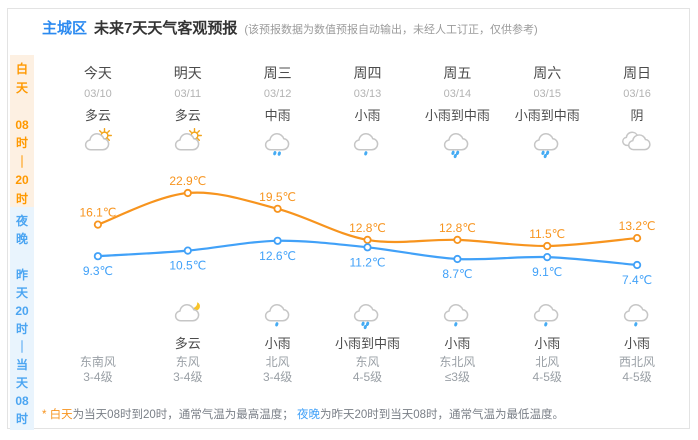 Image resolution: width=698 pixels, height=440 pixels. Describe the element at coordinates (187, 266) in the screenshot. I see `low-temp-label: 10.5℃` at that location.